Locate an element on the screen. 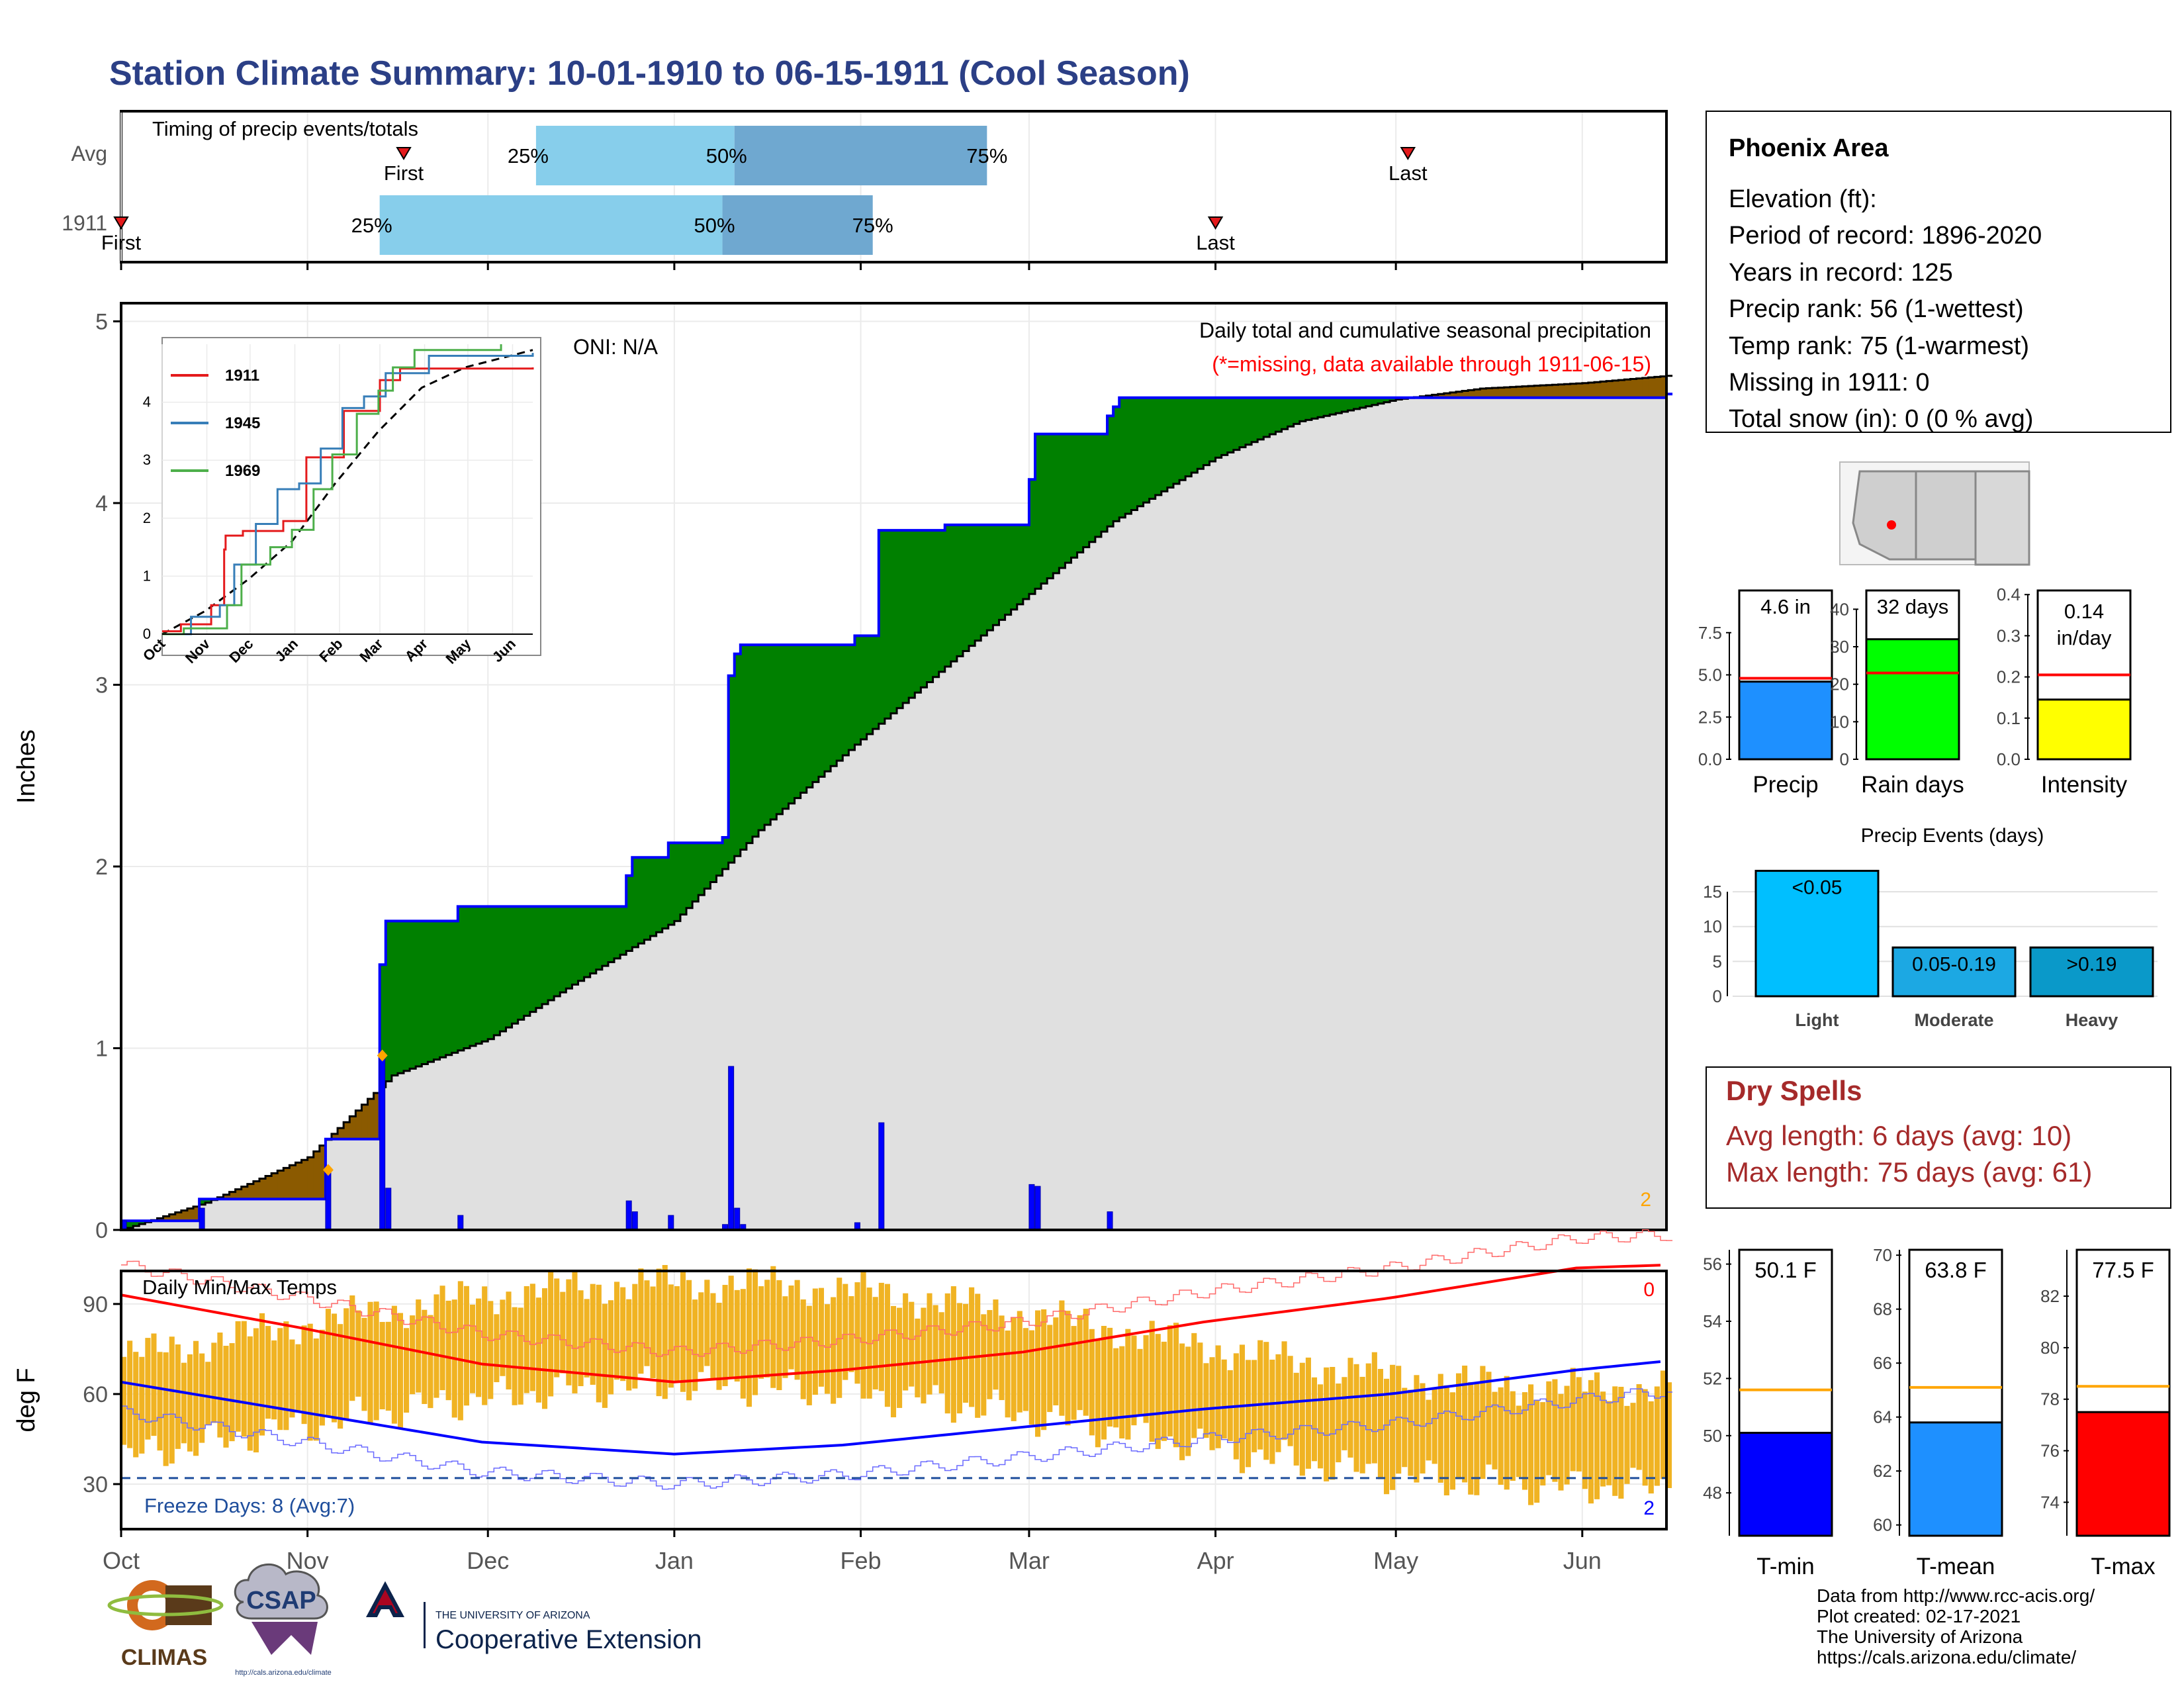 The height and width of the screenshot is (1688, 2184). tmean-ytick-label: 66 is located at coordinates (1883, 1363).